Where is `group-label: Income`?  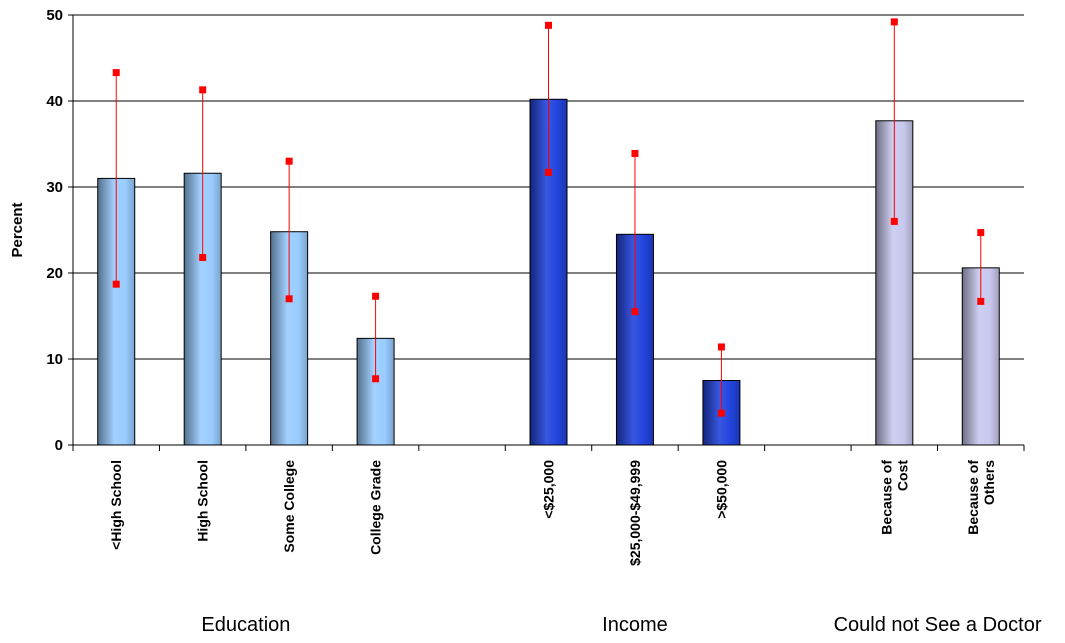
group-label: Income is located at coordinates (635, 625).